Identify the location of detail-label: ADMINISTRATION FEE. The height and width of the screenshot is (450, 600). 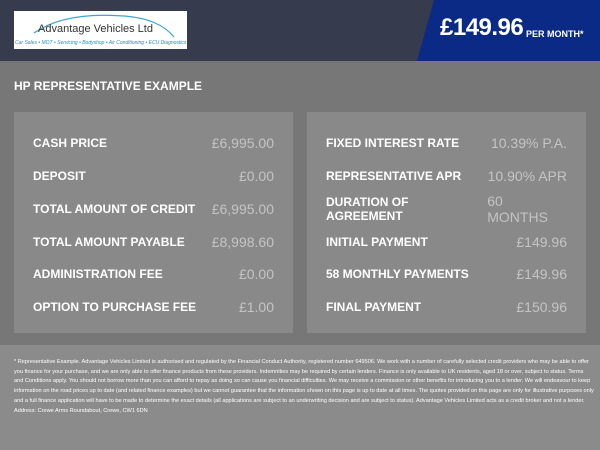
(98, 274).